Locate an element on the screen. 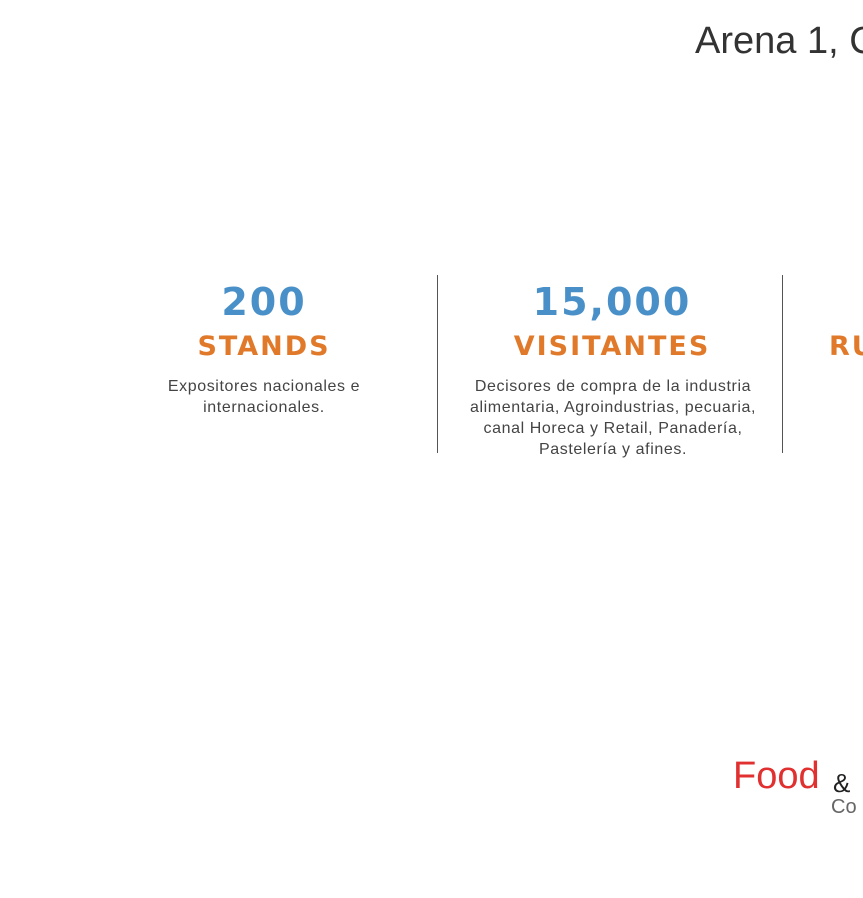 This screenshot has height=898, width=863. logo-text: Food is located at coordinates (776, 776).